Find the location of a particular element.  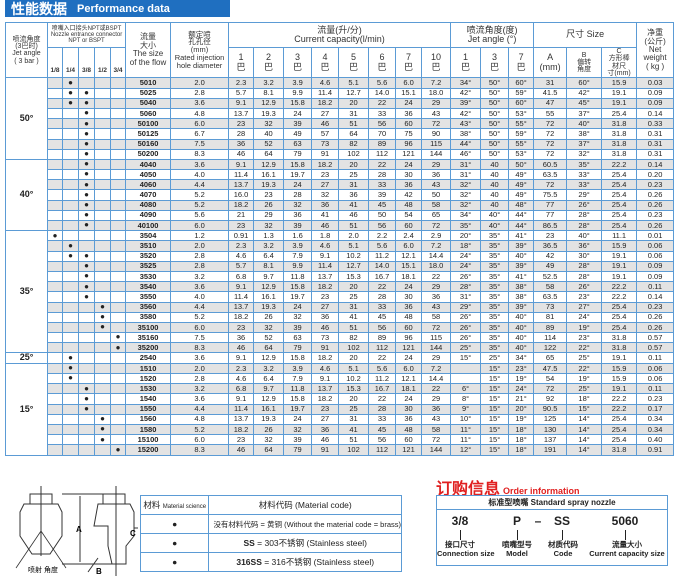

dim-b: 36° is located at coordinates (584, 246).